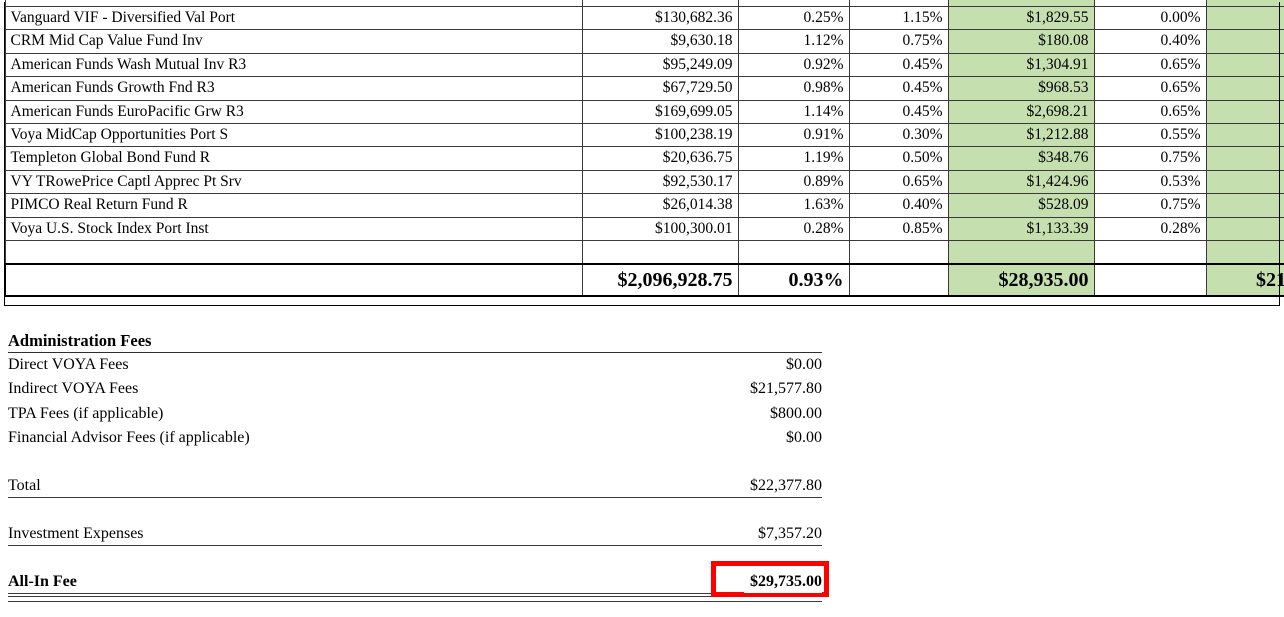 This screenshot has width=1284, height=617. What do you see at coordinates (293, 182) in the screenshot?
I see `cell-fund-name: VY TRowePrice Captl Apprec Pt Srv` at bounding box center [293, 182].